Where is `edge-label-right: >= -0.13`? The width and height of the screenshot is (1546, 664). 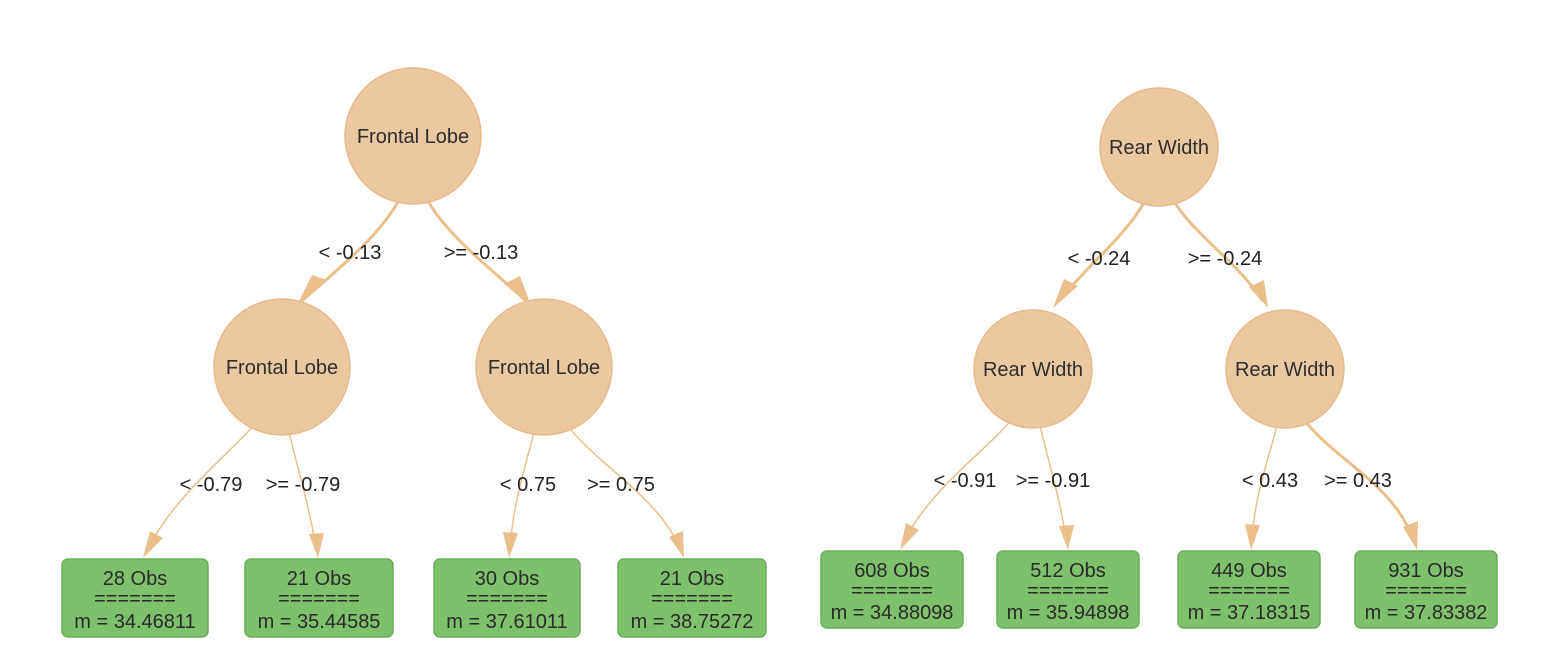
edge-label-right: >= -0.13 is located at coordinates (481, 253).